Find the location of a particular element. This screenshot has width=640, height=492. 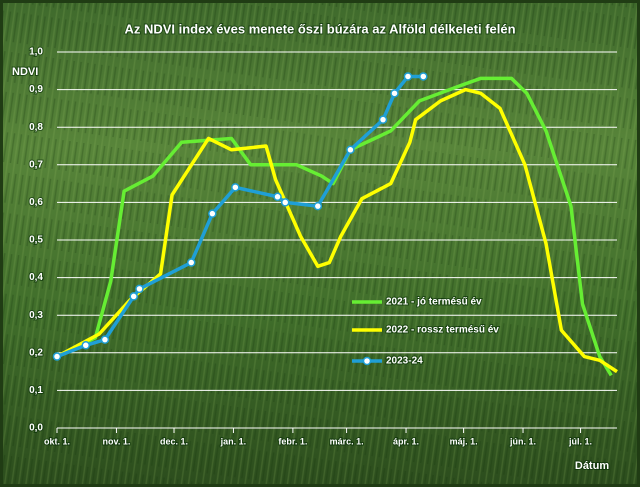

y-tick-label: 0,0 is located at coordinates (36, 428).